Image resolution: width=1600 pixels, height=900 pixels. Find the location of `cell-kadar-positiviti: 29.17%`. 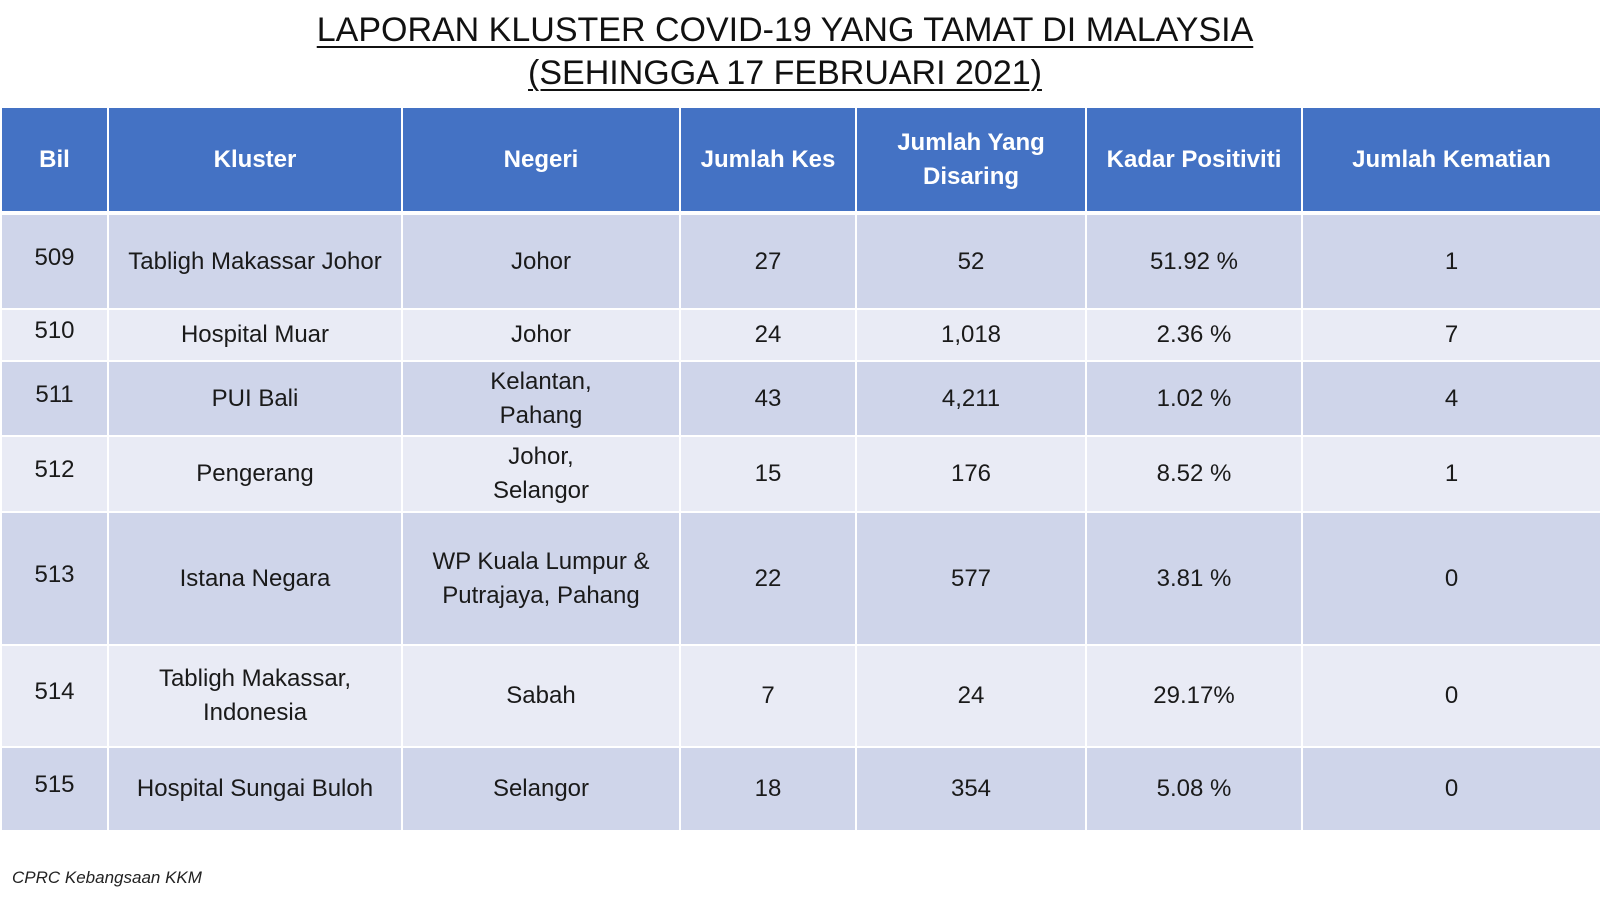

cell-kadar-positiviti: 29.17% is located at coordinates (1194, 696).